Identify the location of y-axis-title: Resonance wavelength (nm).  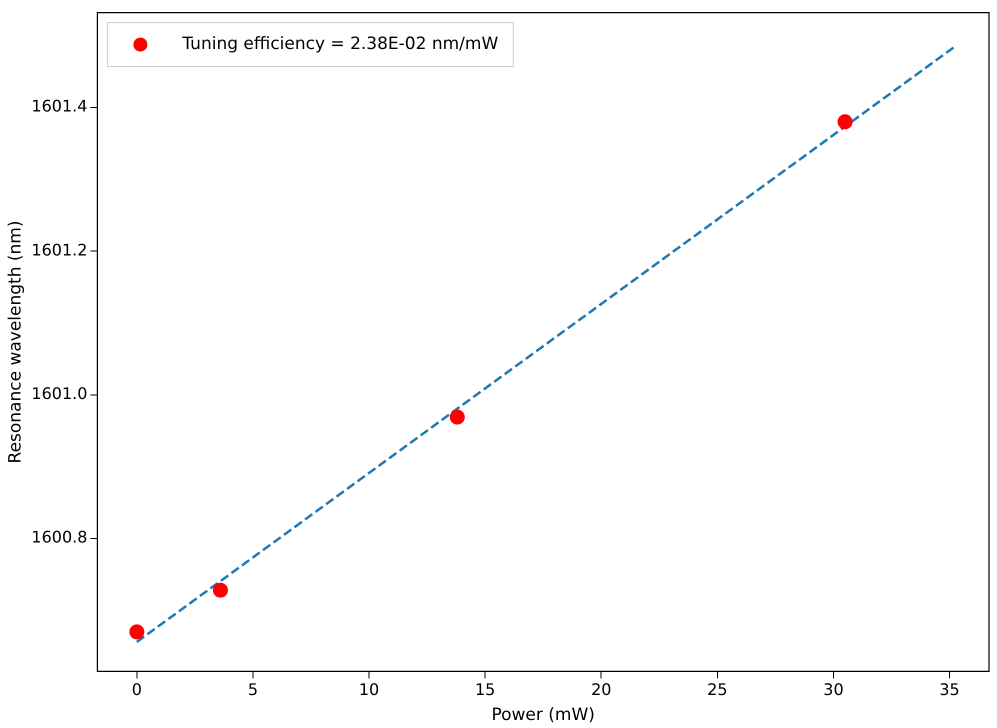
(16, 342).